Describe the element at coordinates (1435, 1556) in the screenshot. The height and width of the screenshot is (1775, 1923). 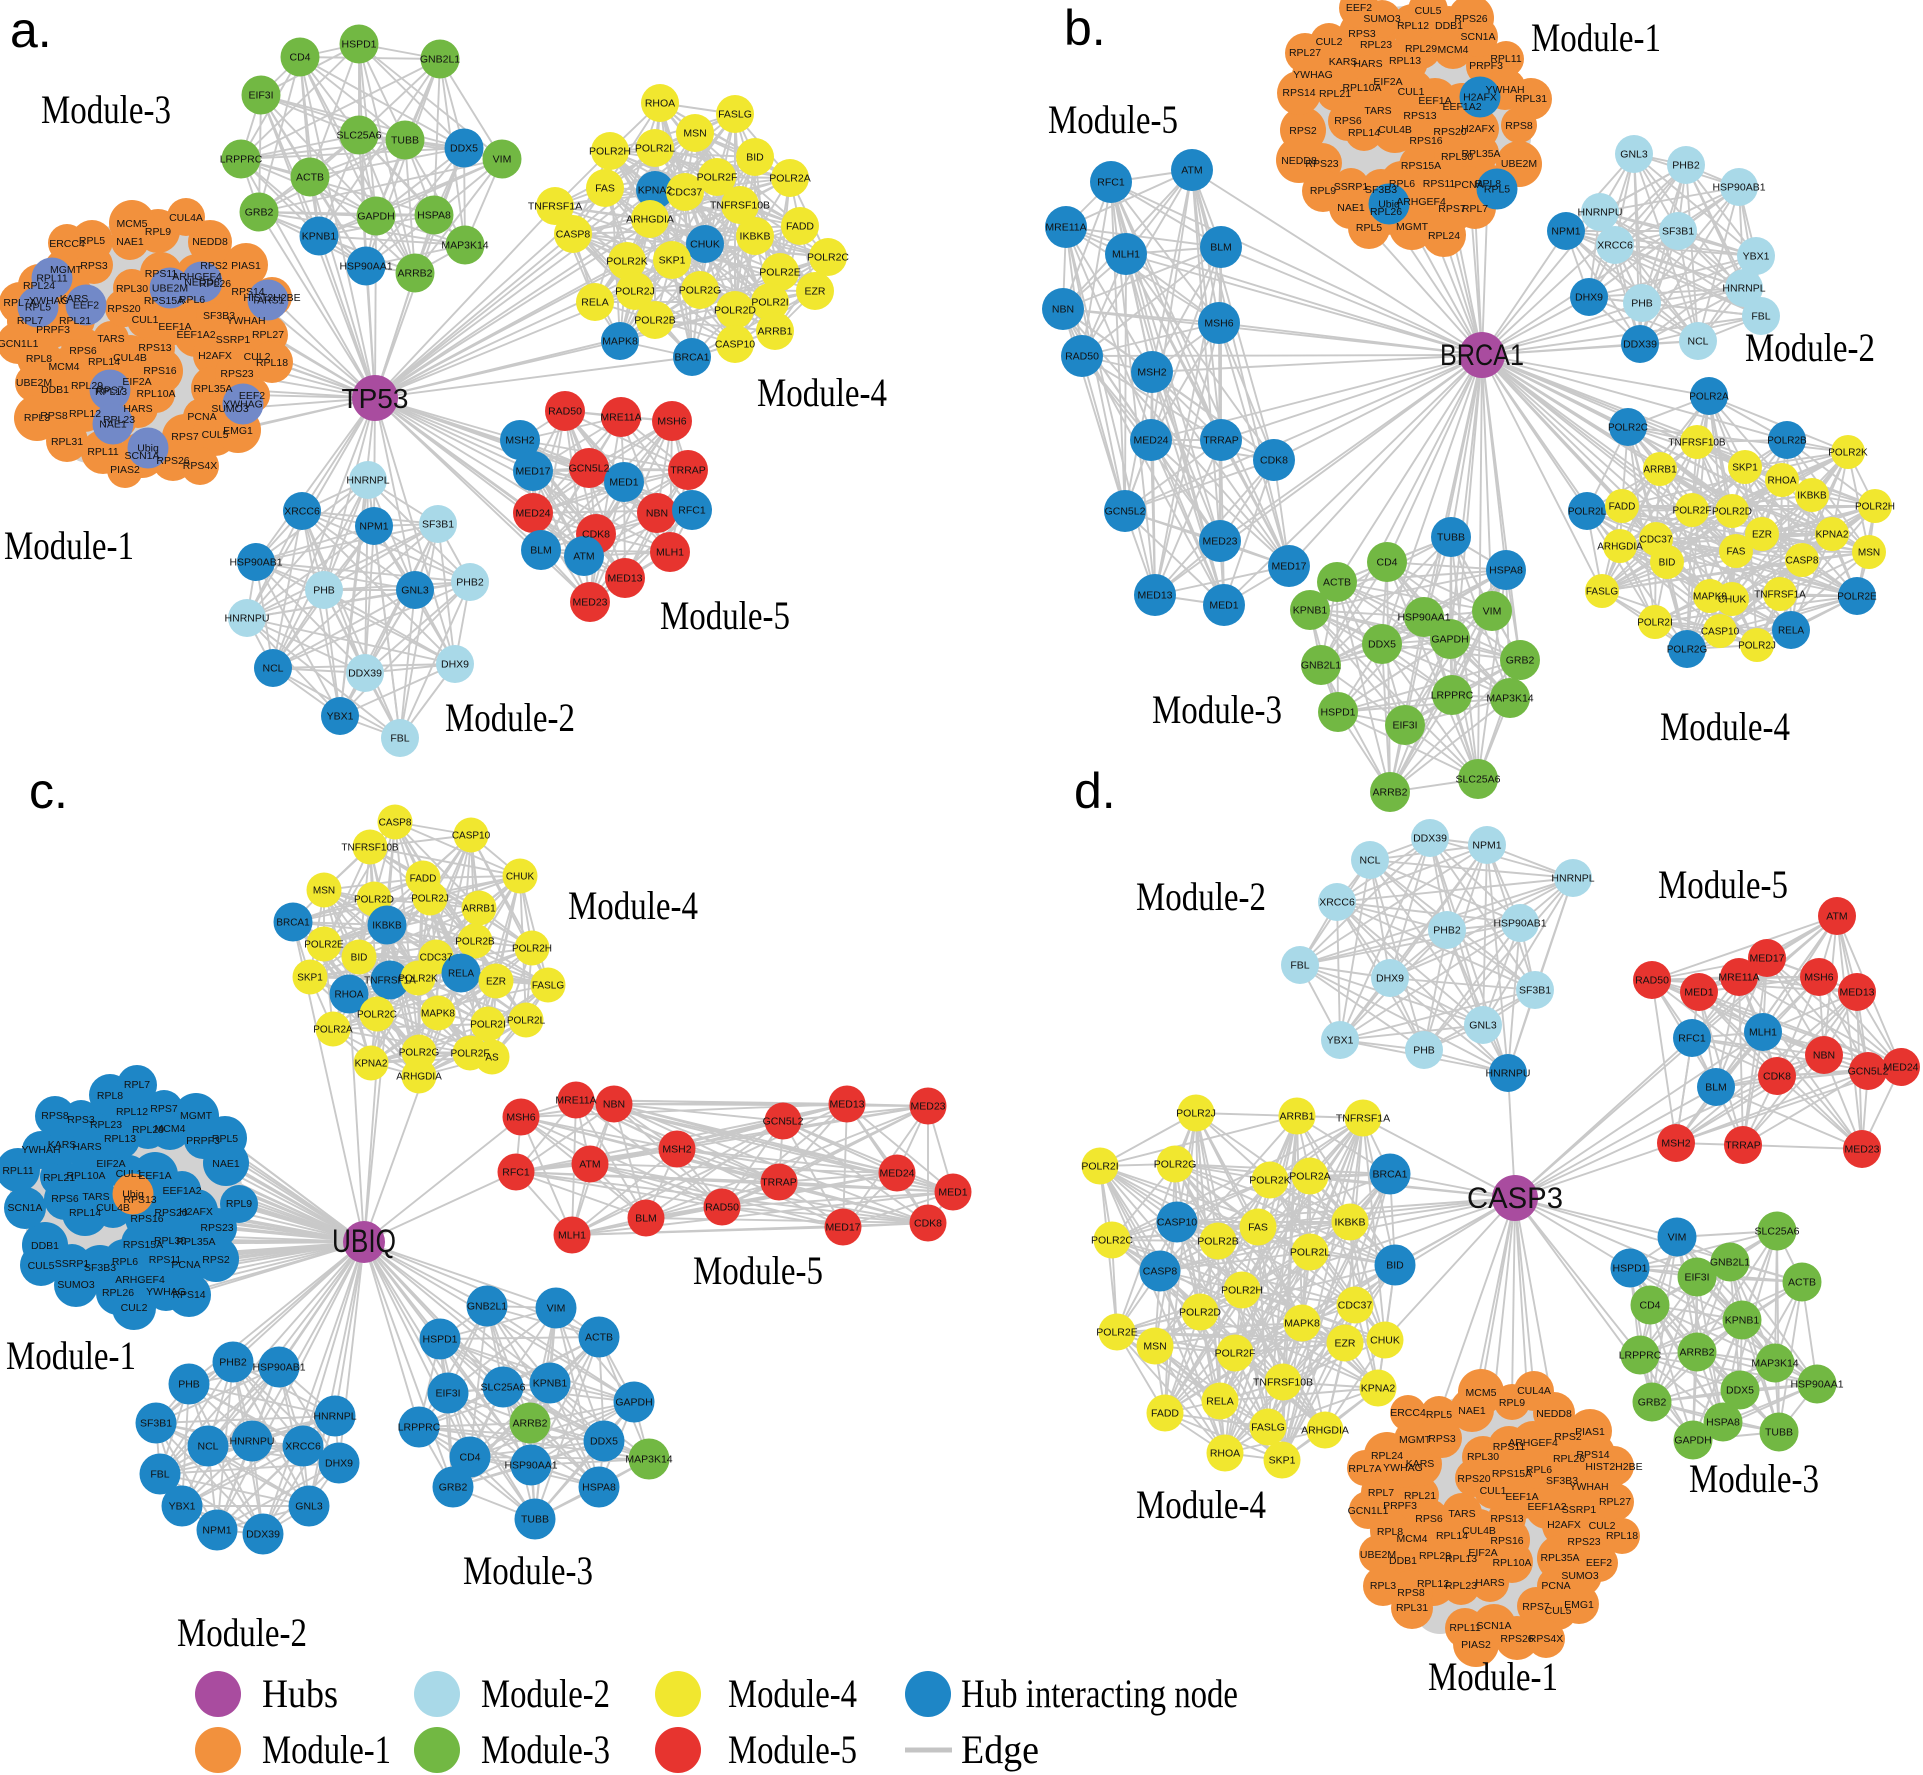
I see `svg-text: RPL29` at that location.